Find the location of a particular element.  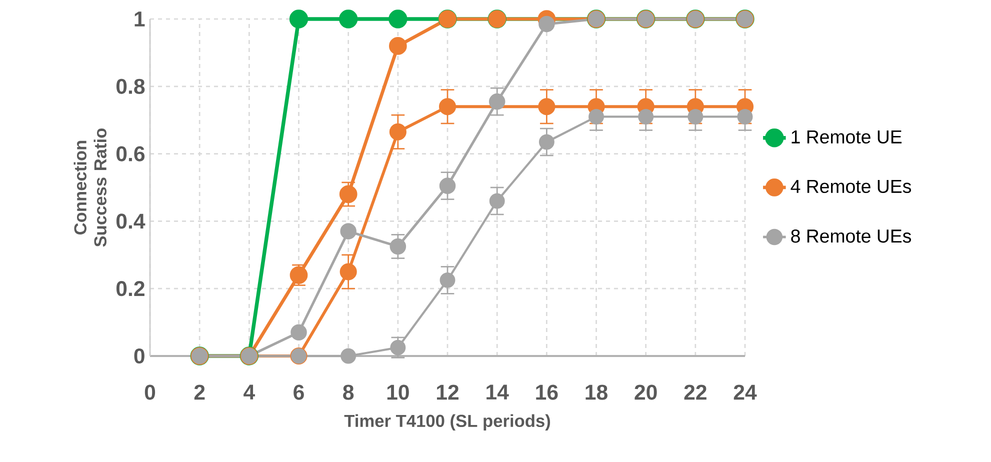

x-tick-label: 16 is located at coordinates (547, 392).